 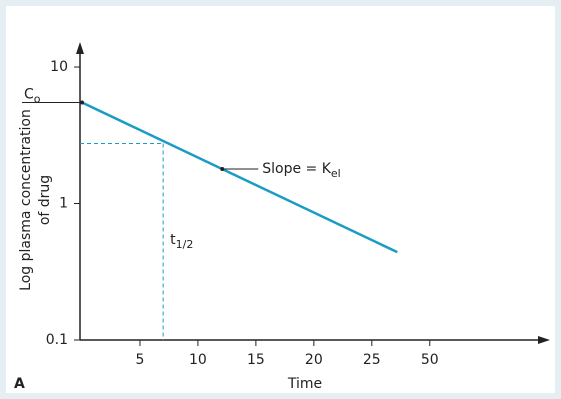 I want to click on y-label: of drug, so click(x=45, y=200).